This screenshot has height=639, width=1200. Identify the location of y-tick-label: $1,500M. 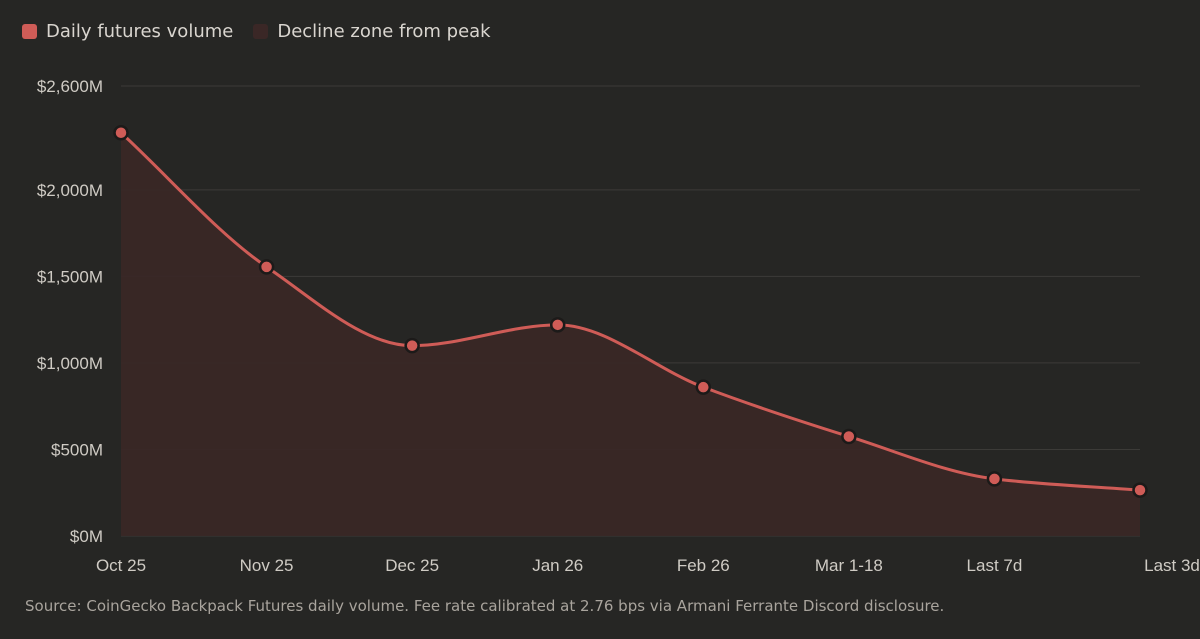
(70, 276).